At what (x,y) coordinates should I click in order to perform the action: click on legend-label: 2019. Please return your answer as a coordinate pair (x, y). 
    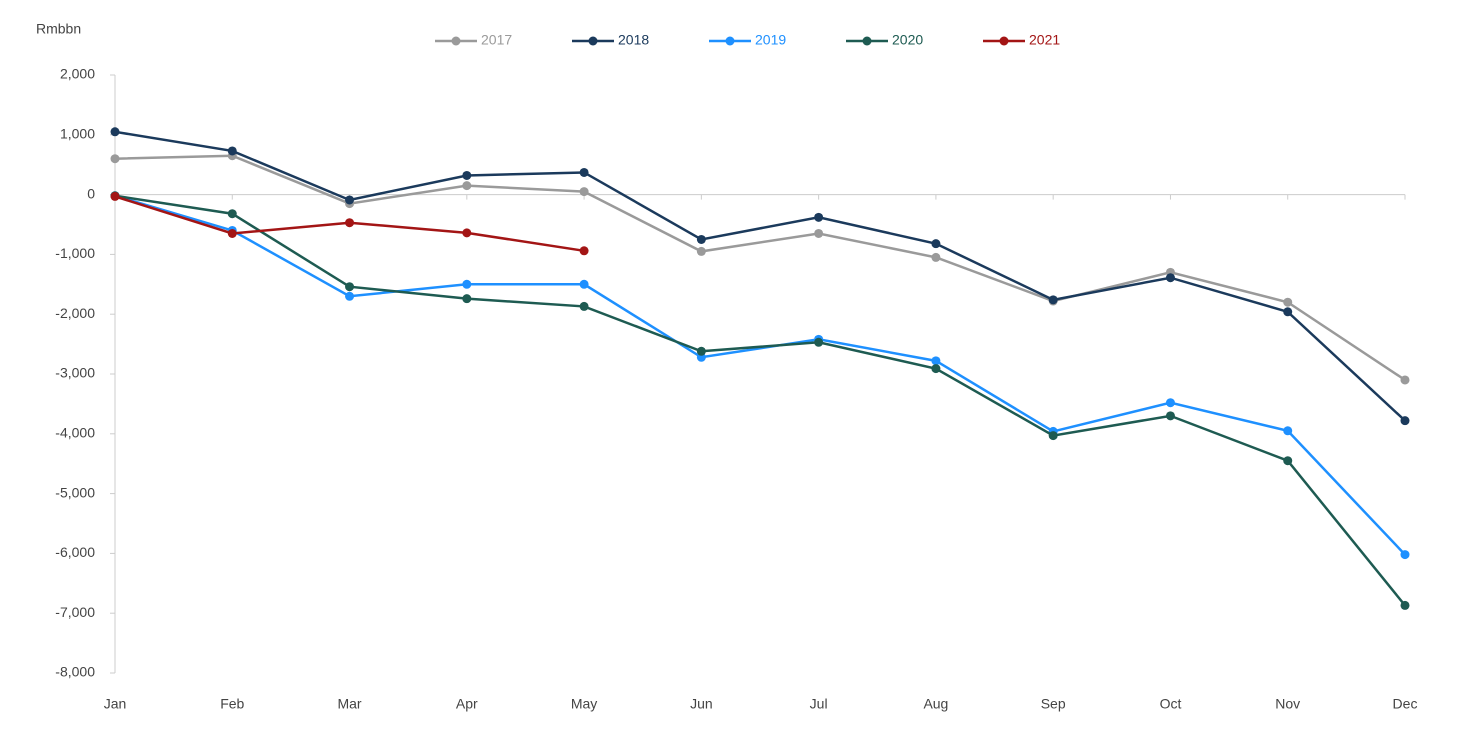
    Looking at the image, I should click on (770, 40).